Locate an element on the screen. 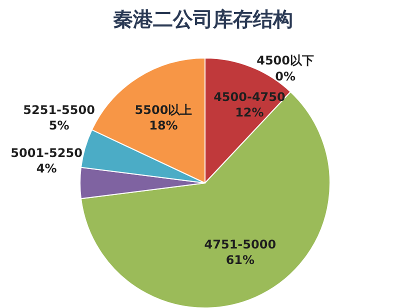  slice-label: 5500以上 is located at coordinates (163, 109).